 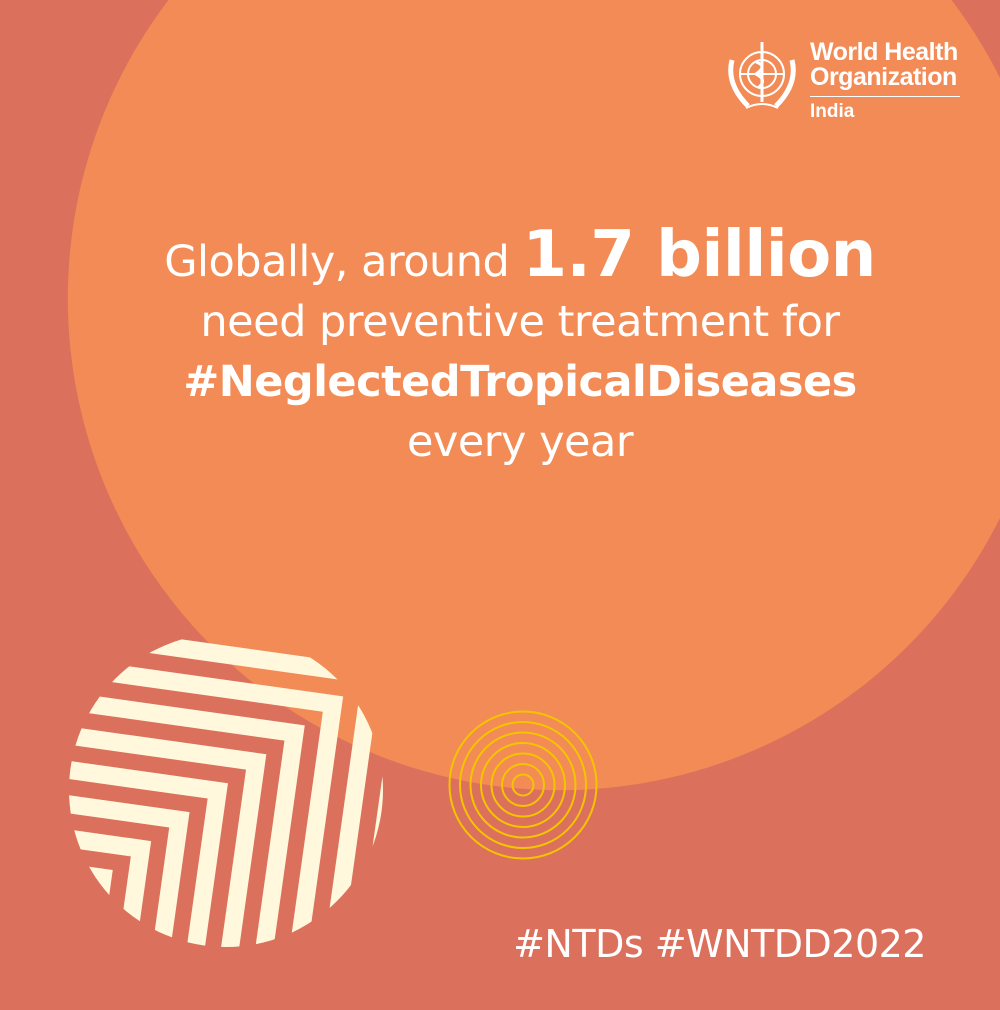 What do you see at coordinates (719, 944) in the screenshot?
I see `hashtags: #NTDs #WNTDD2022` at bounding box center [719, 944].